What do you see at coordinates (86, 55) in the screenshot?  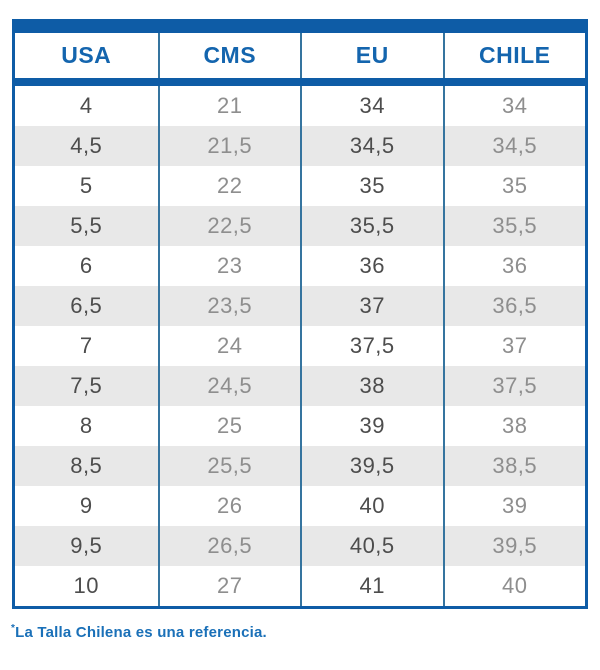 I see `column-header-usa: USA` at bounding box center [86, 55].